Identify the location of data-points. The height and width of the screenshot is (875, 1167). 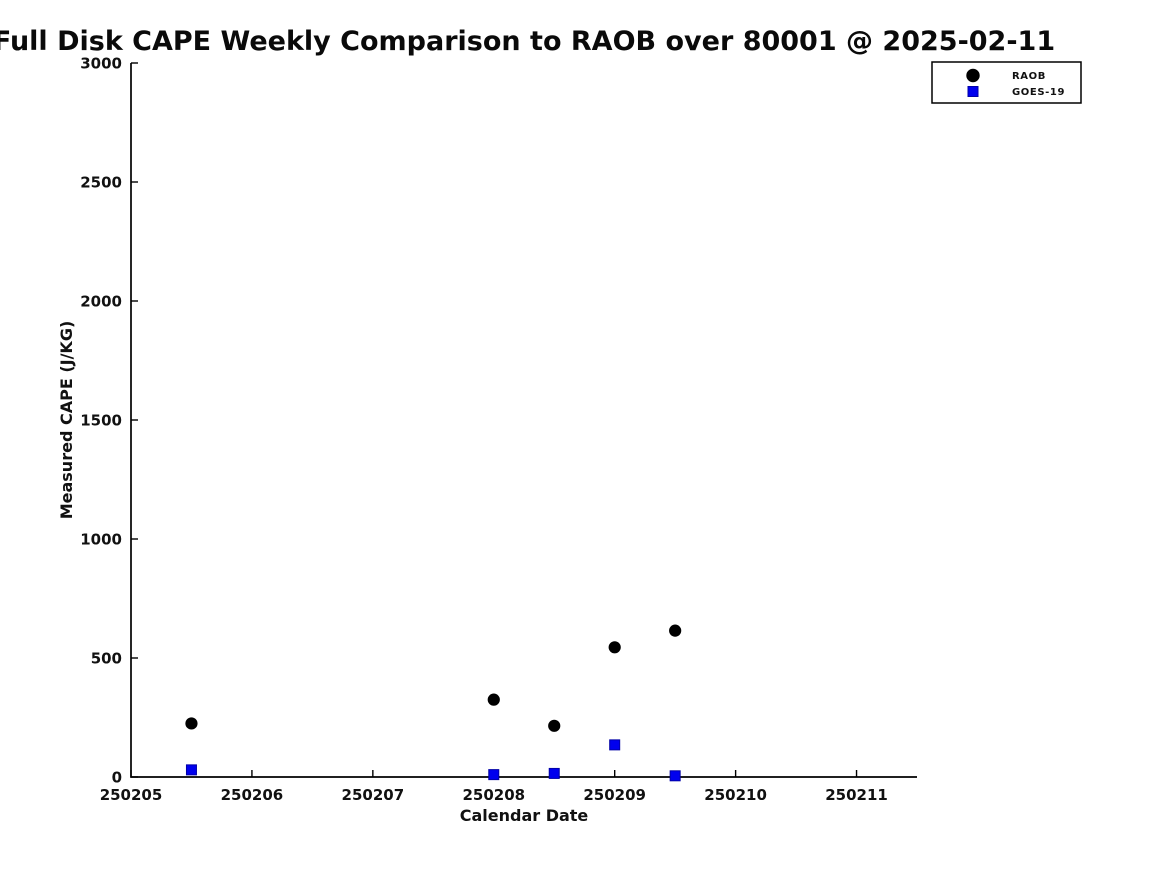
(433, 703).